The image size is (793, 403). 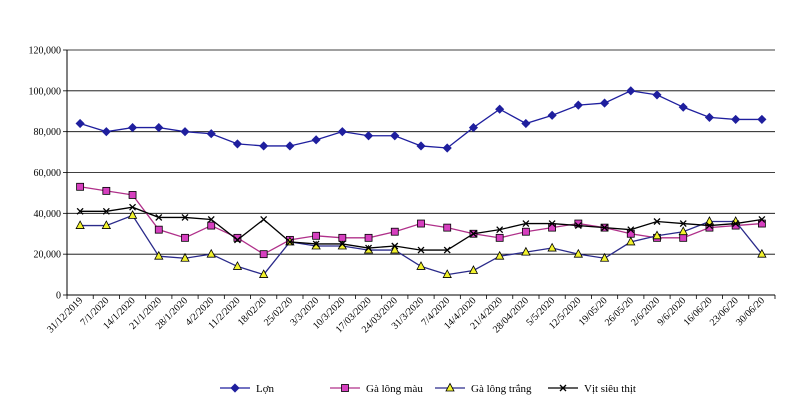 I want to click on legend-label: Vịt siêu thịt, so click(x=610, y=389).